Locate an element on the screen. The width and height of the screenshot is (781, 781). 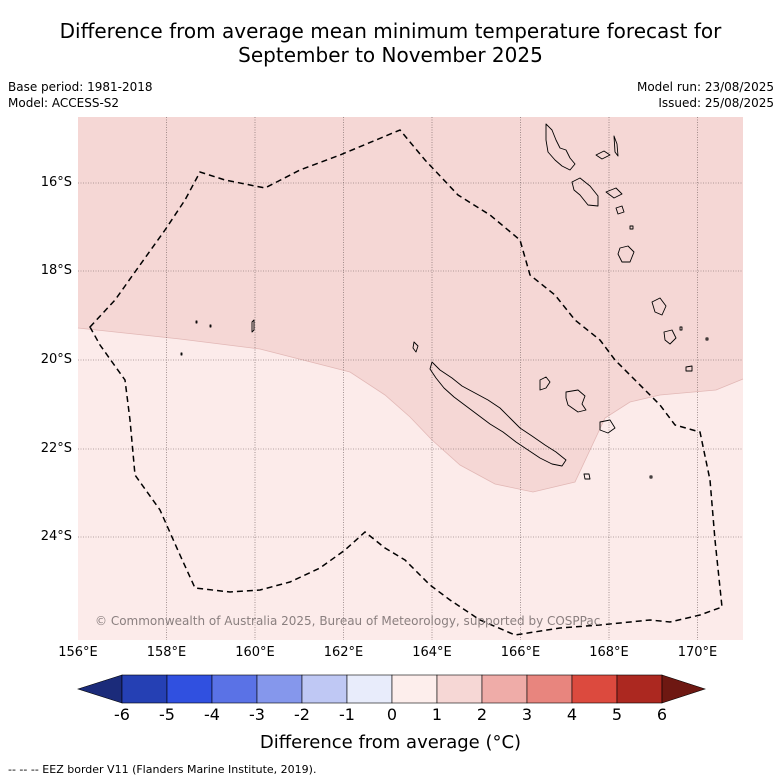
colorbar-tick-5: 5 is located at coordinates (617, 714).